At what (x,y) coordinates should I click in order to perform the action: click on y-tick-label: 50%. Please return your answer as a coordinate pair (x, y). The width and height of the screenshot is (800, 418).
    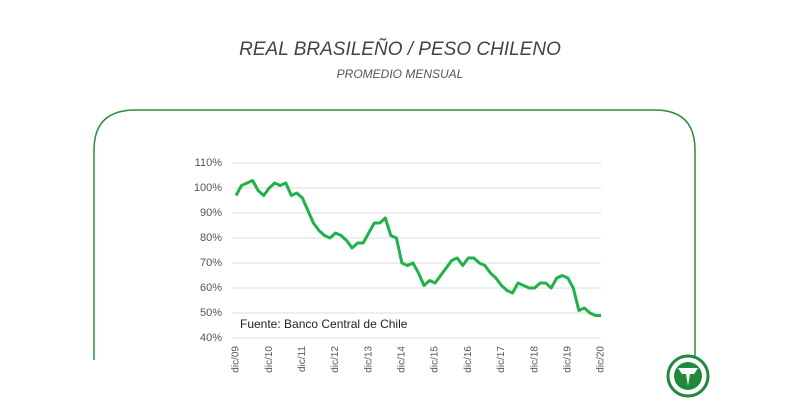
    Looking at the image, I should click on (211, 313).